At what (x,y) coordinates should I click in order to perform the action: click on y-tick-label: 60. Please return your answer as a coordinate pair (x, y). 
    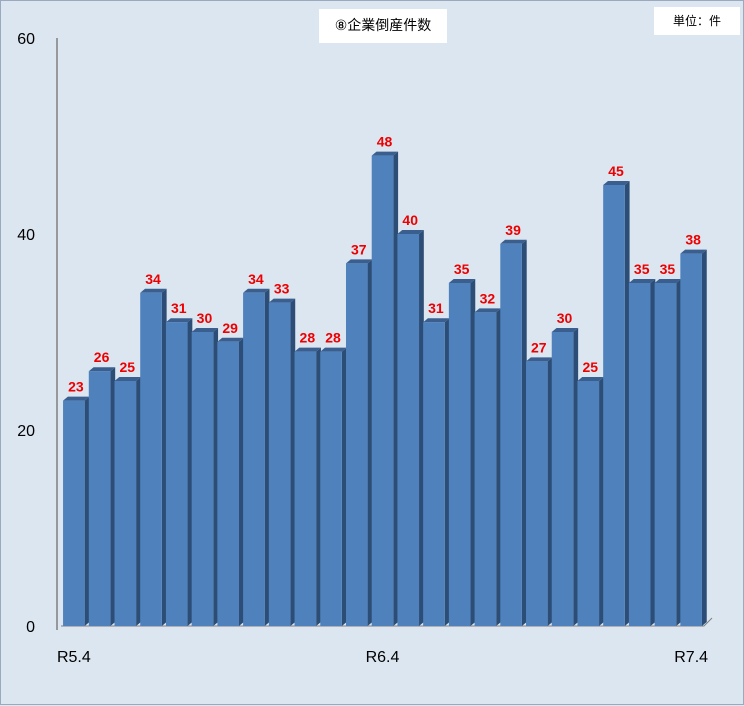
    Looking at the image, I should click on (26, 39).